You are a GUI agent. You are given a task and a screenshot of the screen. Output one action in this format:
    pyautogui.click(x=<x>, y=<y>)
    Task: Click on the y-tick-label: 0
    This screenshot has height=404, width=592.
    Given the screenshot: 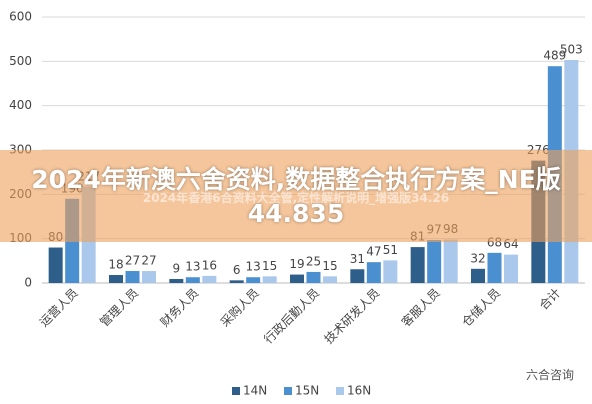 What is the action you would take?
    pyautogui.click(x=28, y=283)
    